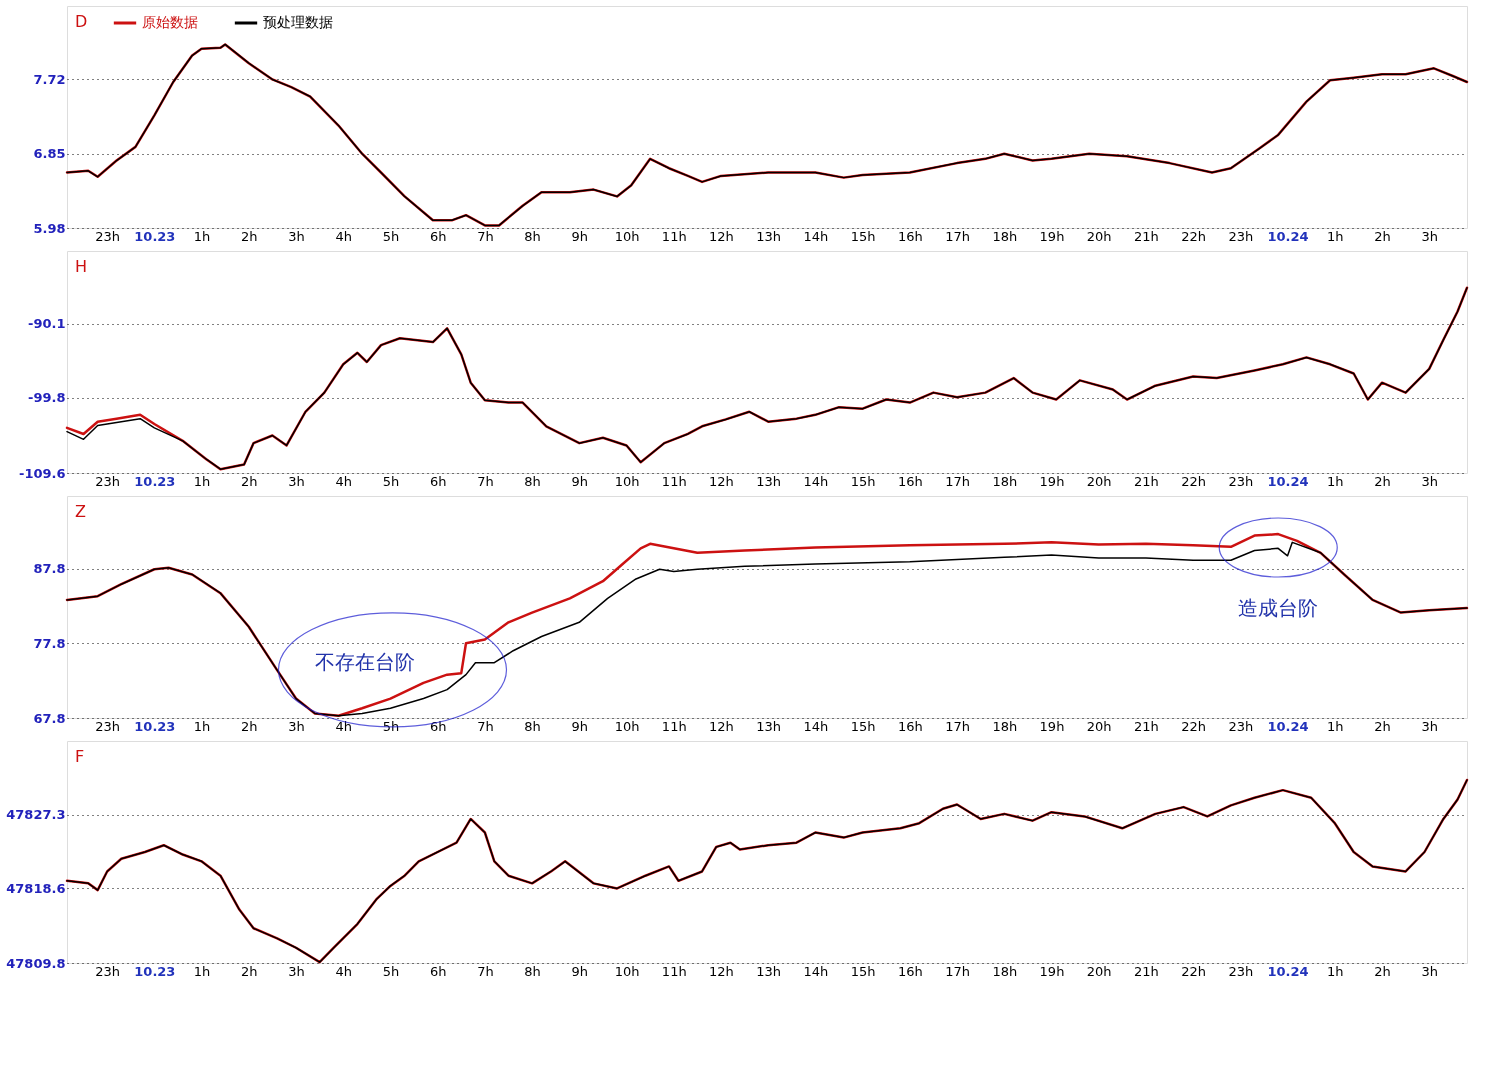  What do you see at coordinates (49, 569) in the screenshot?
I see `y-tick-label: 87.8` at bounding box center [49, 569].